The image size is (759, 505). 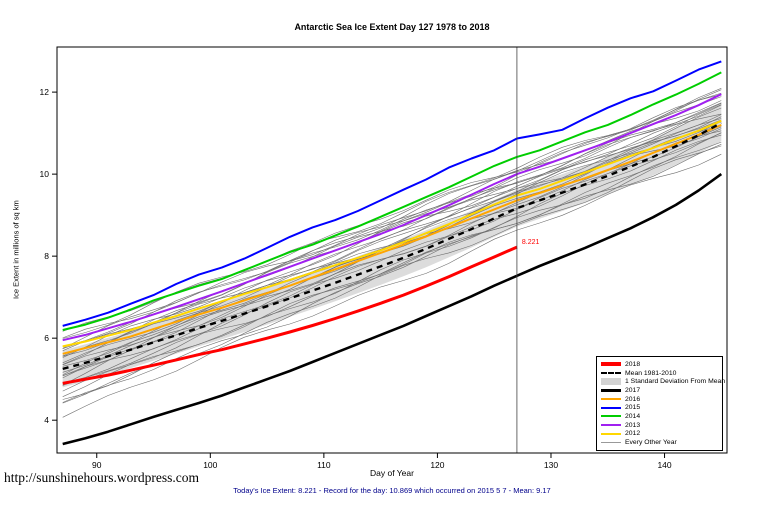 What do you see at coordinates (324, 465) in the screenshot?
I see `x-tick-label: 110` at bounding box center [324, 465].